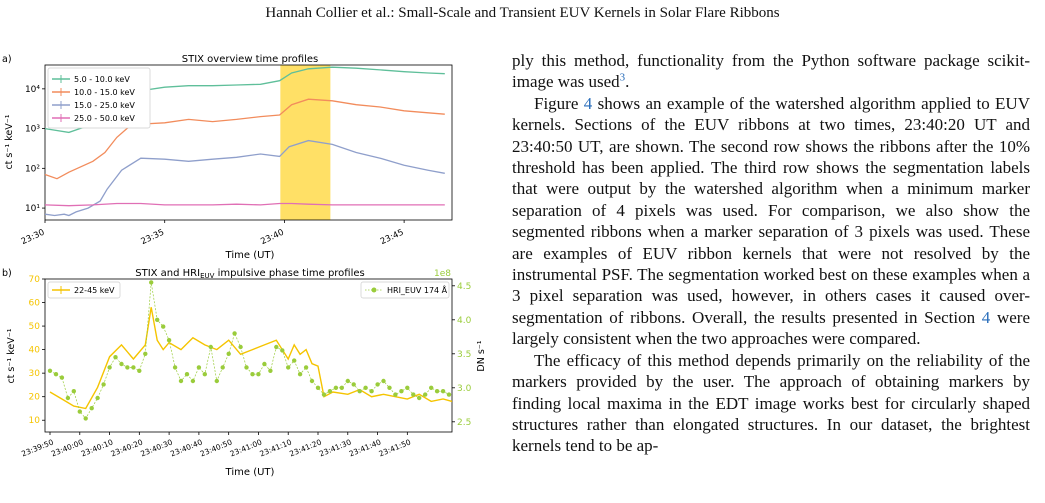 This screenshot has height=503, width=1045. I want to click on panel-b-x-label: Time (UT), so click(250, 472).